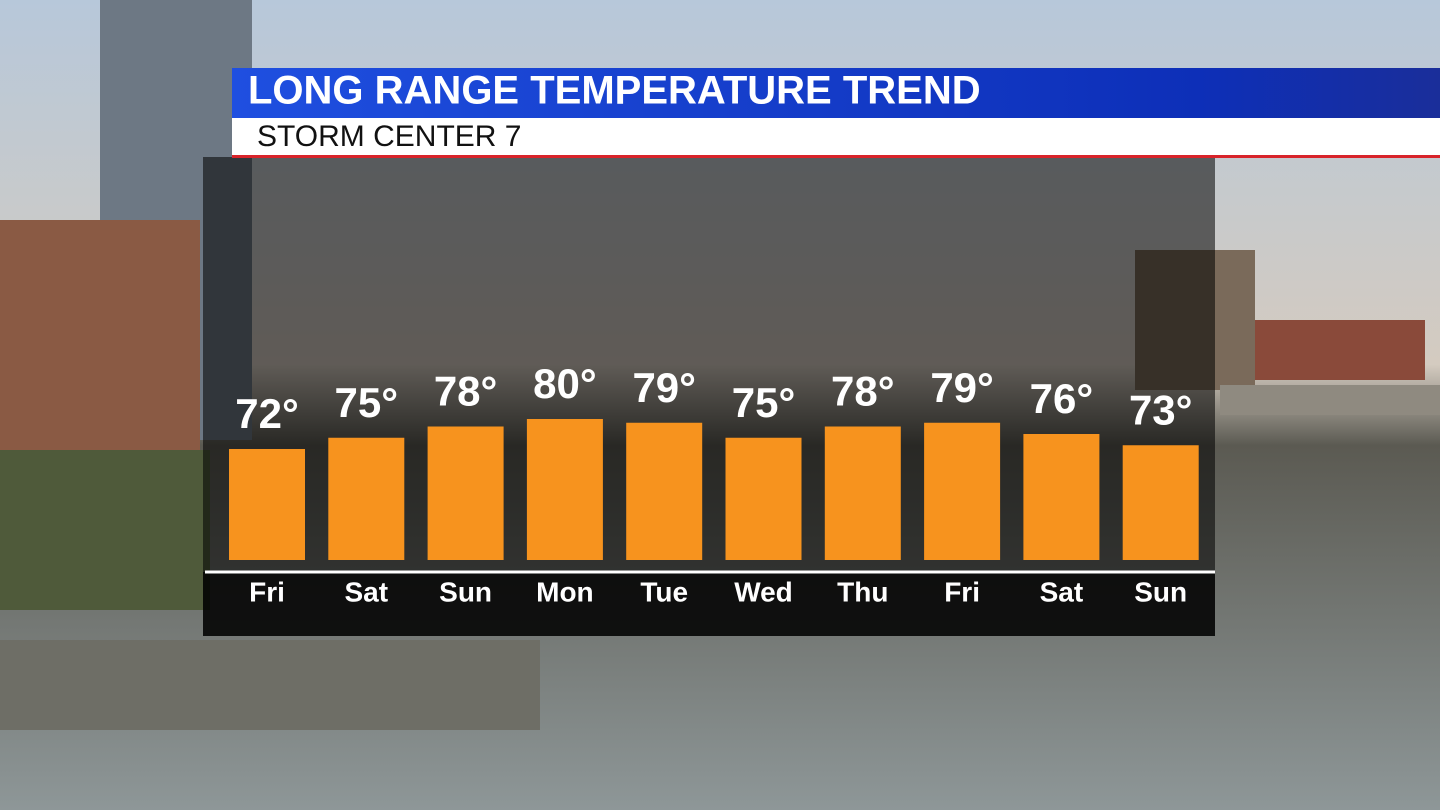 This screenshot has height=810, width=1440. I want to click on title-banner, so click(836, 93).